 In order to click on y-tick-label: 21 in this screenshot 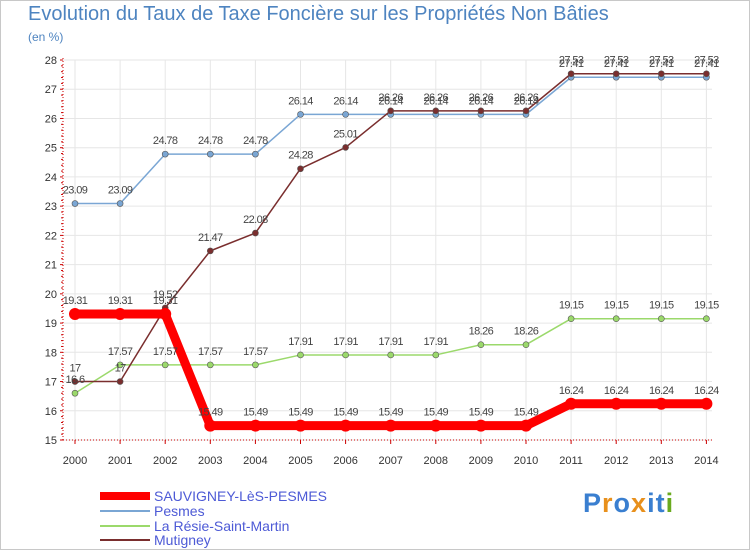, I will do `click(51, 266)`.